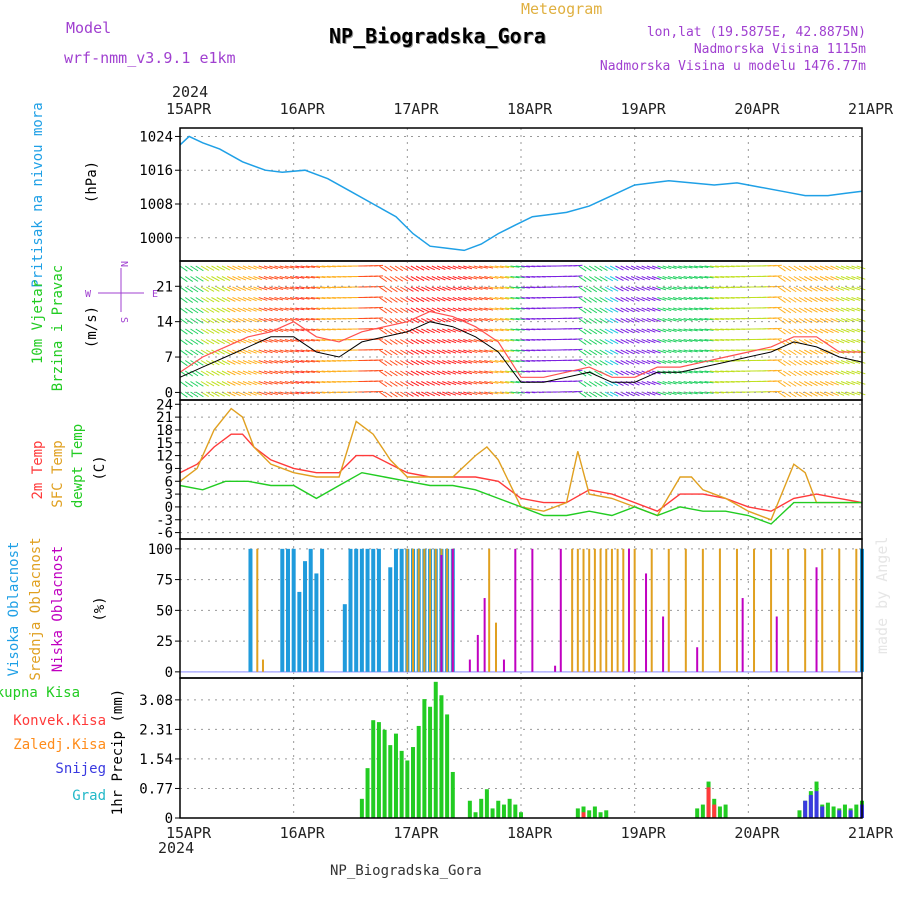  Describe the element at coordinates (92, 327) in the screenshot. I see `wind-unit: (m/s)` at that location.